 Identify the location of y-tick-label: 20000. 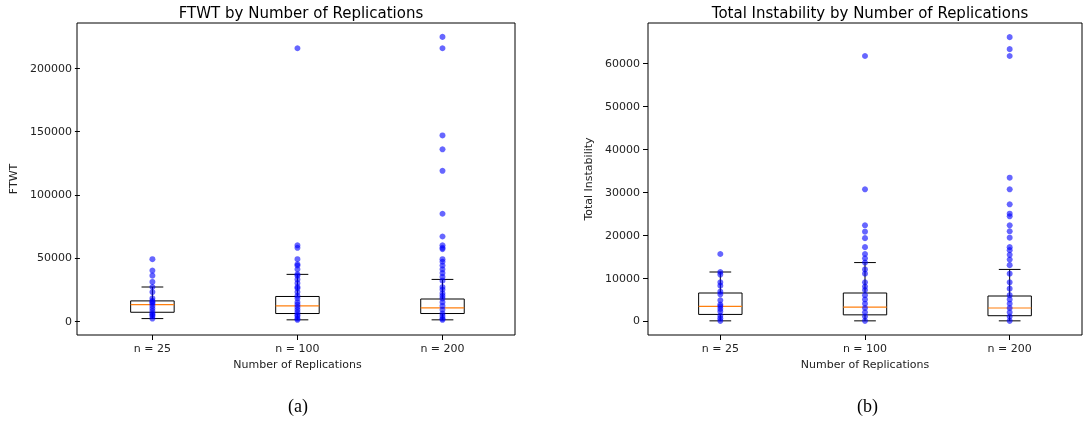
(622, 235).